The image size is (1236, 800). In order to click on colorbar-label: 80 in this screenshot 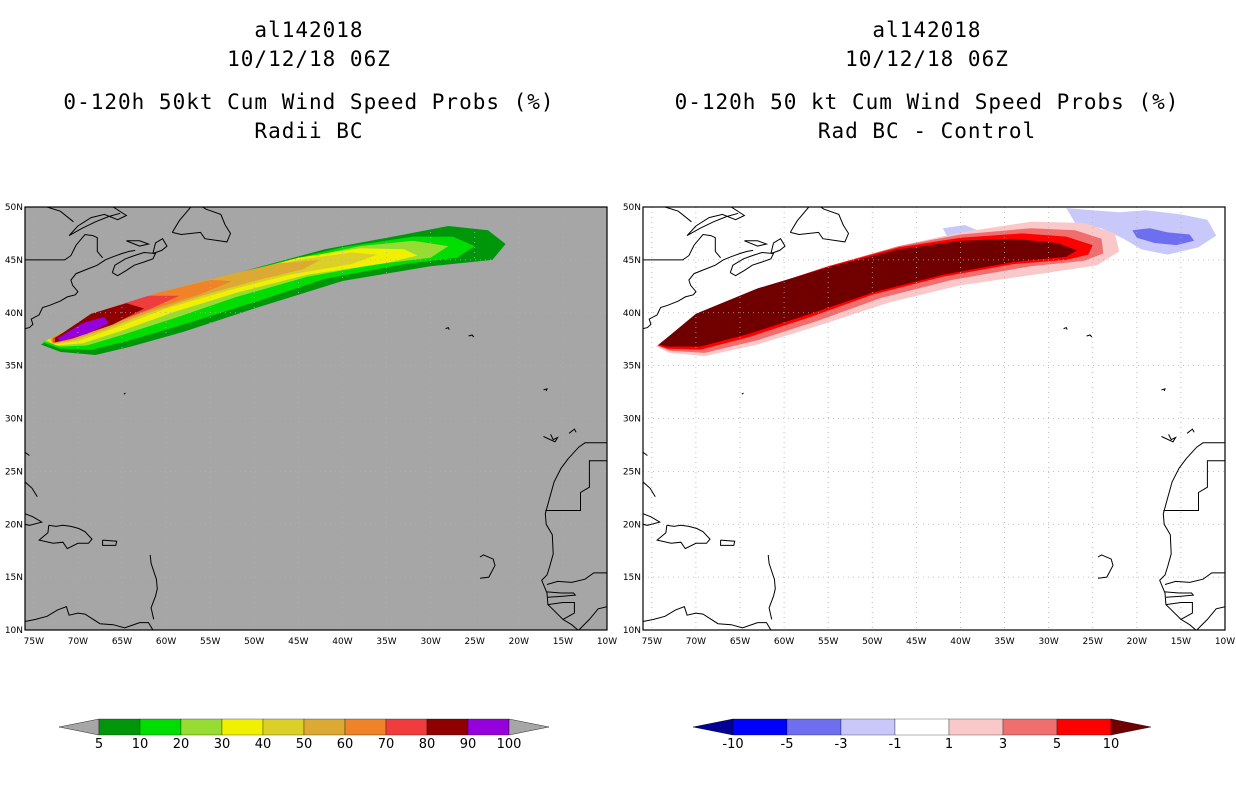, I will do `click(427, 744)`.